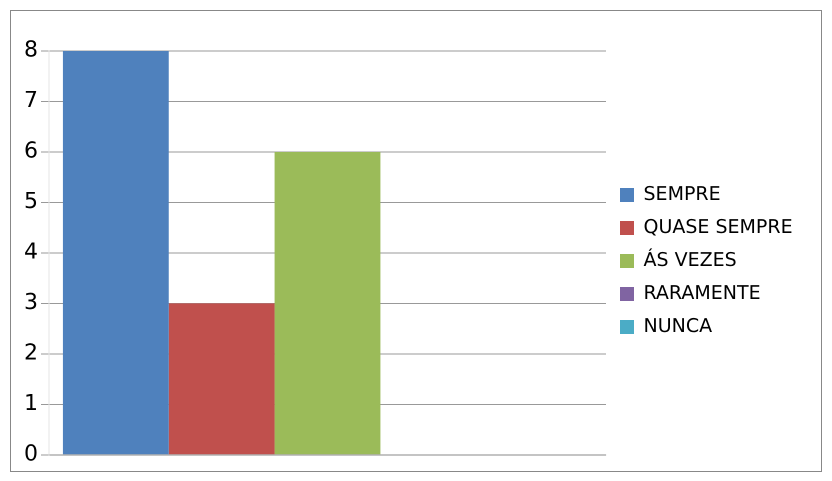 Image resolution: width=832 pixels, height=481 pixels. I want to click on y-tick-label: 3, so click(31, 303).